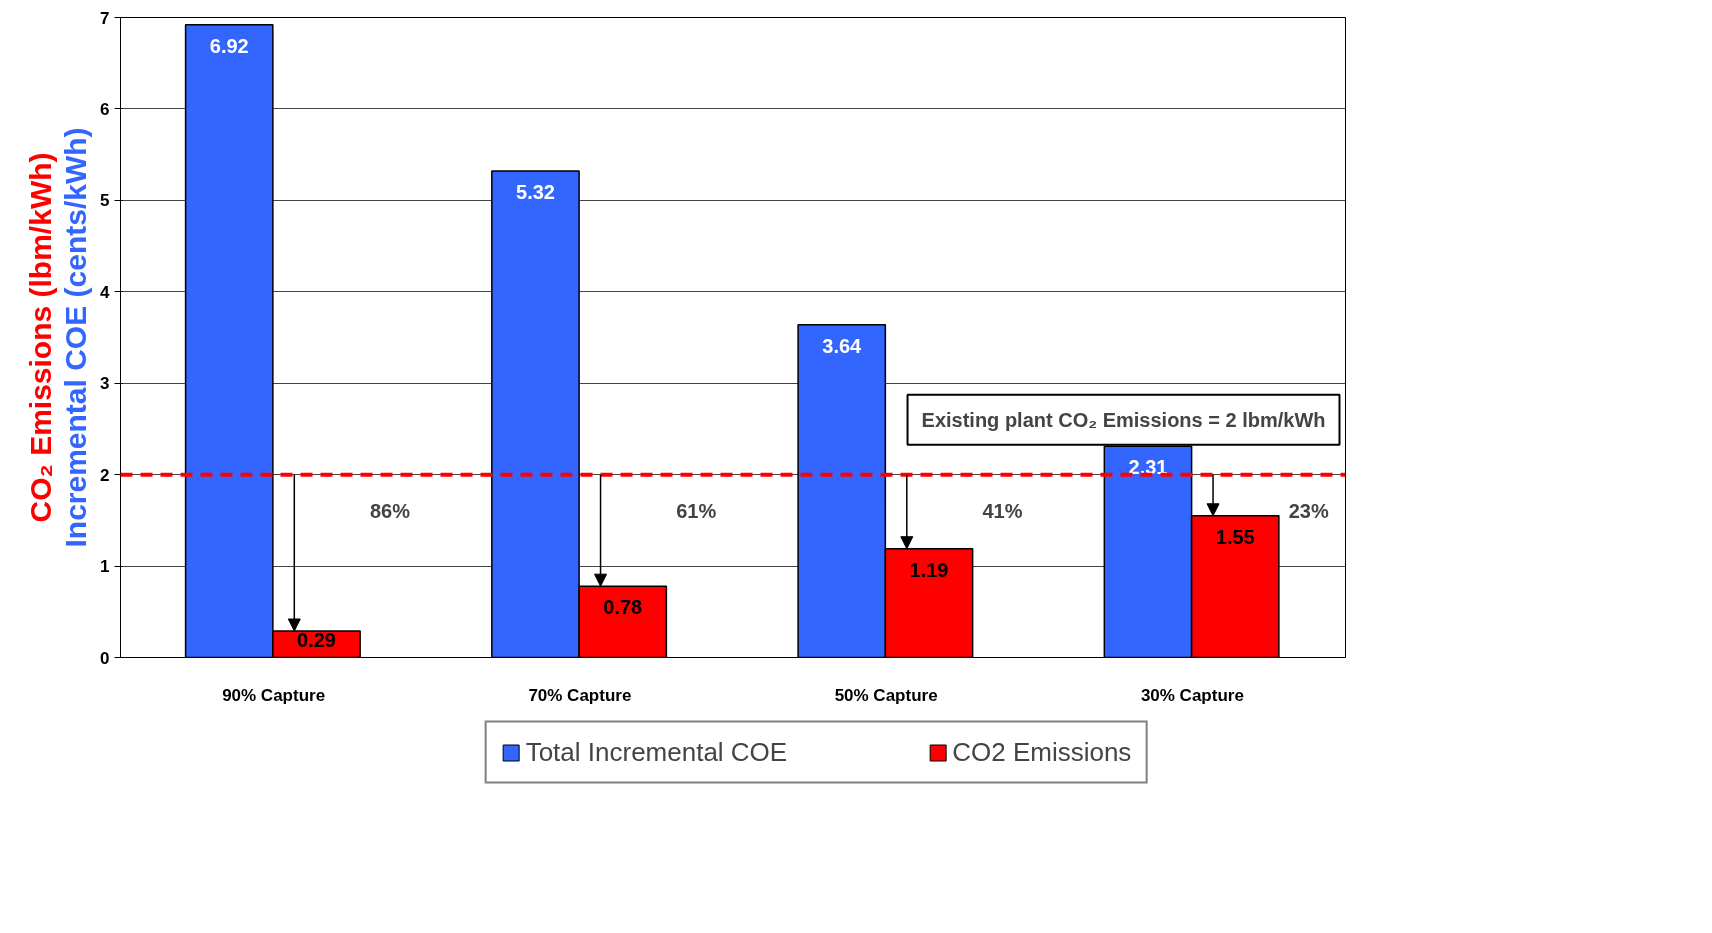 The width and height of the screenshot is (1712, 933). Describe the element at coordinates (929, 569) in the screenshot. I see `data-label: 1.19` at that location.